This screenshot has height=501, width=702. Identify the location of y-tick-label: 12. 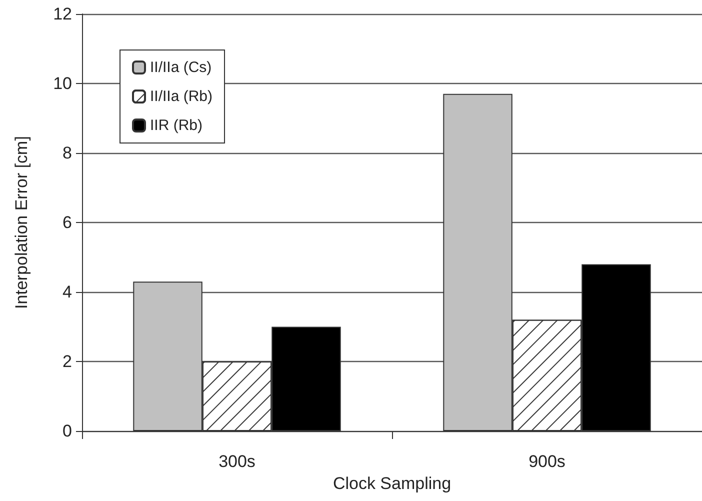
(62, 14).